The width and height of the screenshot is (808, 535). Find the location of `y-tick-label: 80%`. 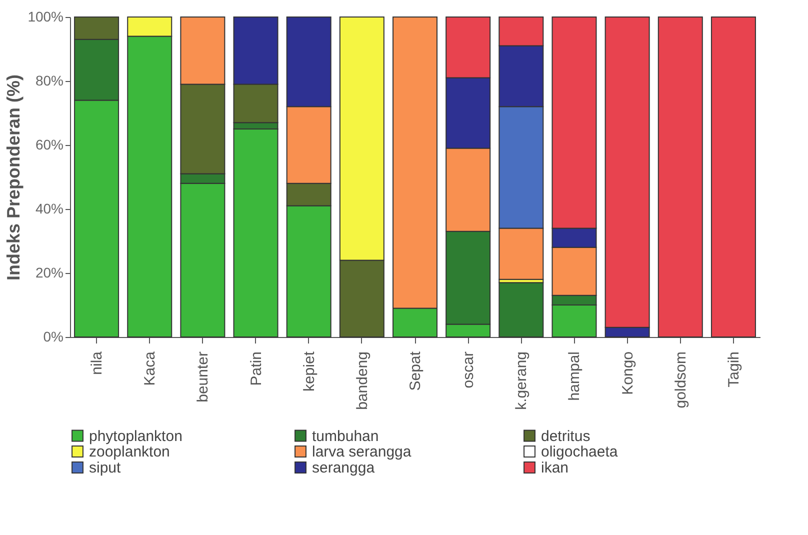

y-tick-label: 80% is located at coordinates (49, 80).